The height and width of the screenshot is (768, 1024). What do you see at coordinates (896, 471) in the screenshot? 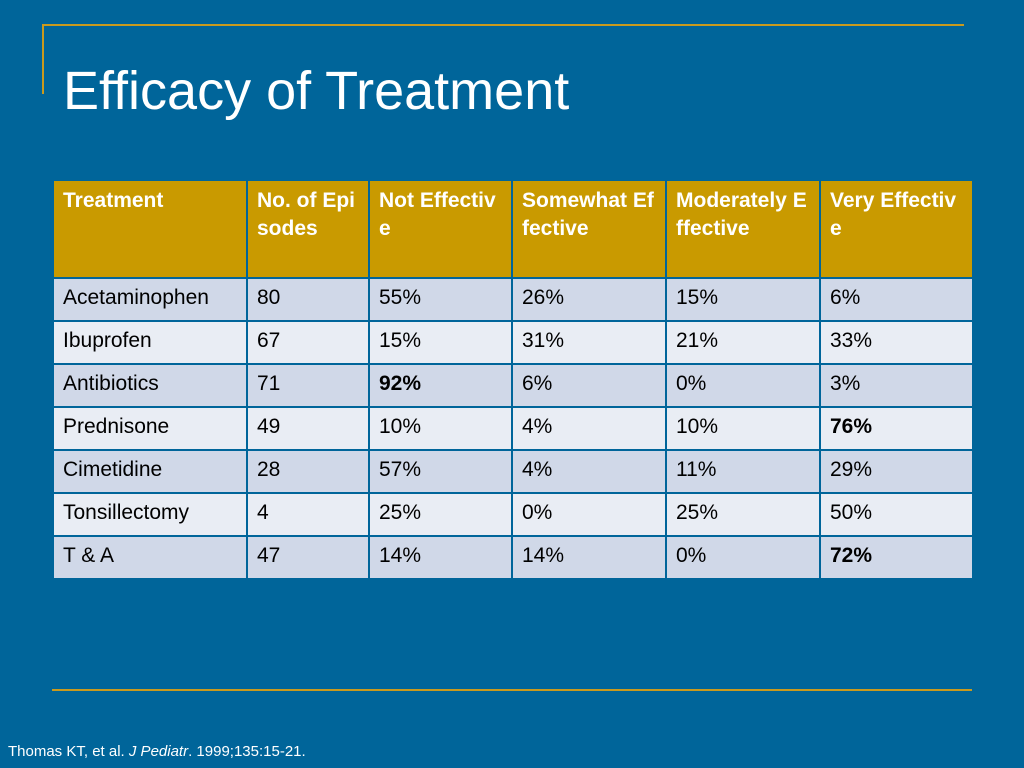
I see `table-cell: 29%` at bounding box center [896, 471].